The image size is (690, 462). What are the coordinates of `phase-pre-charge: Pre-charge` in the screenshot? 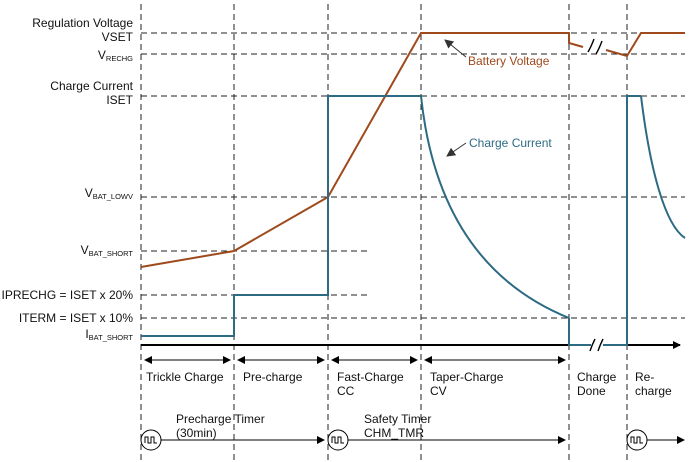 It's located at (273, 377).